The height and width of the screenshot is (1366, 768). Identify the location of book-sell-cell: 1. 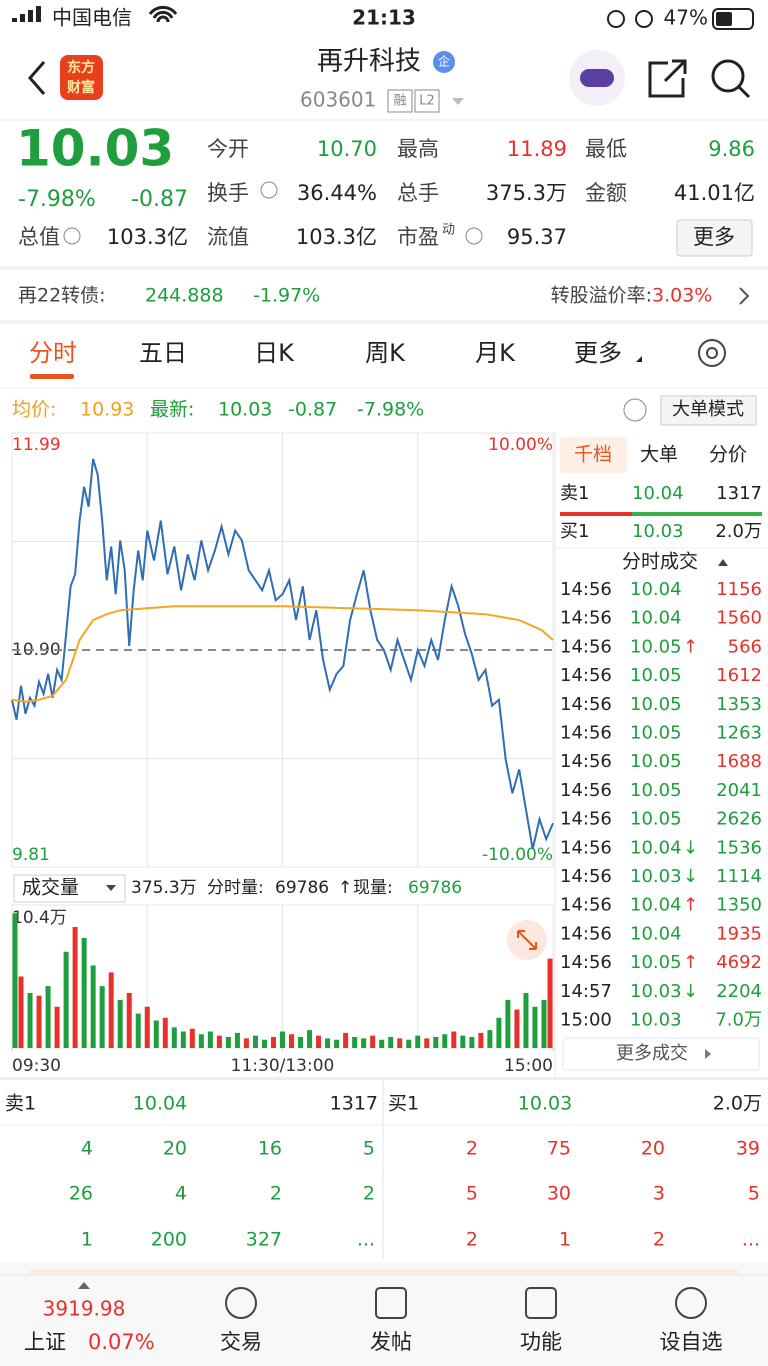
(87, 1240).